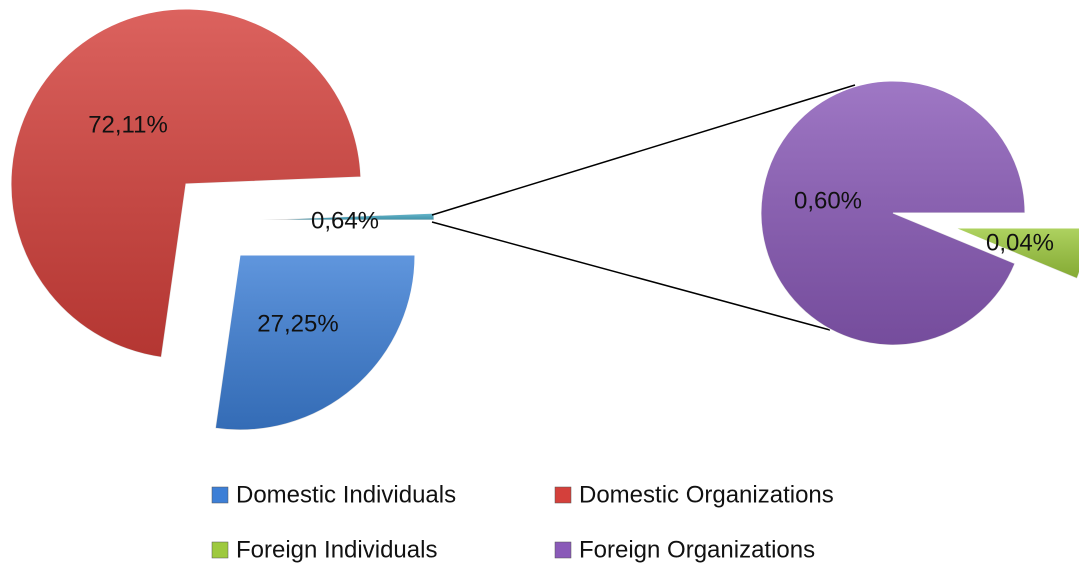 The width and height of the screenshot is (1079, 564). I want to click on data-label: 27,25%, so click(297, 323).